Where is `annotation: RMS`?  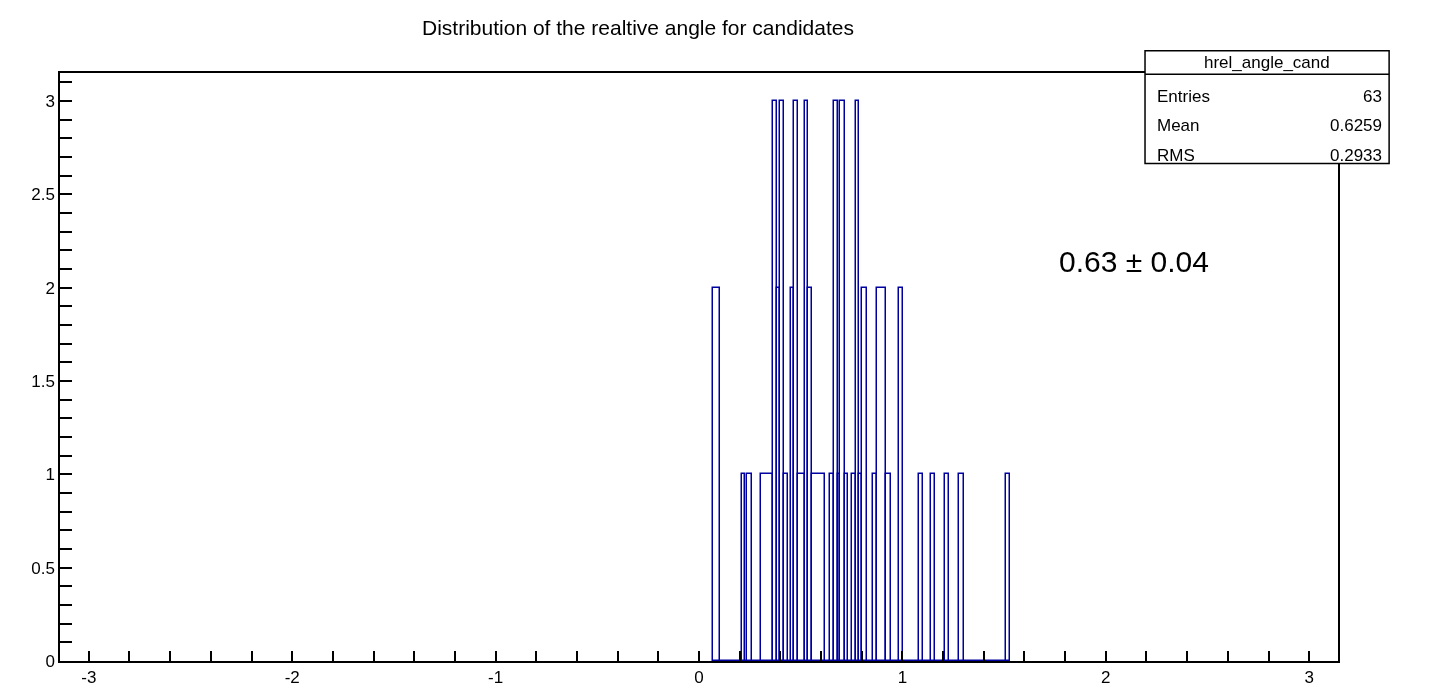
annotation: RMS is located at coordinates (1176, 155).